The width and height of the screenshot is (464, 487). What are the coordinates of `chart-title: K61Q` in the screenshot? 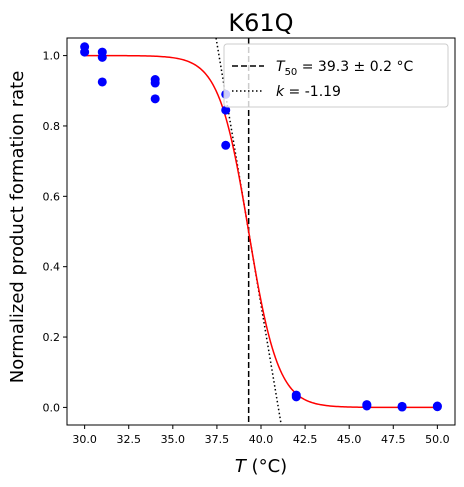 It's located at (260, 23).